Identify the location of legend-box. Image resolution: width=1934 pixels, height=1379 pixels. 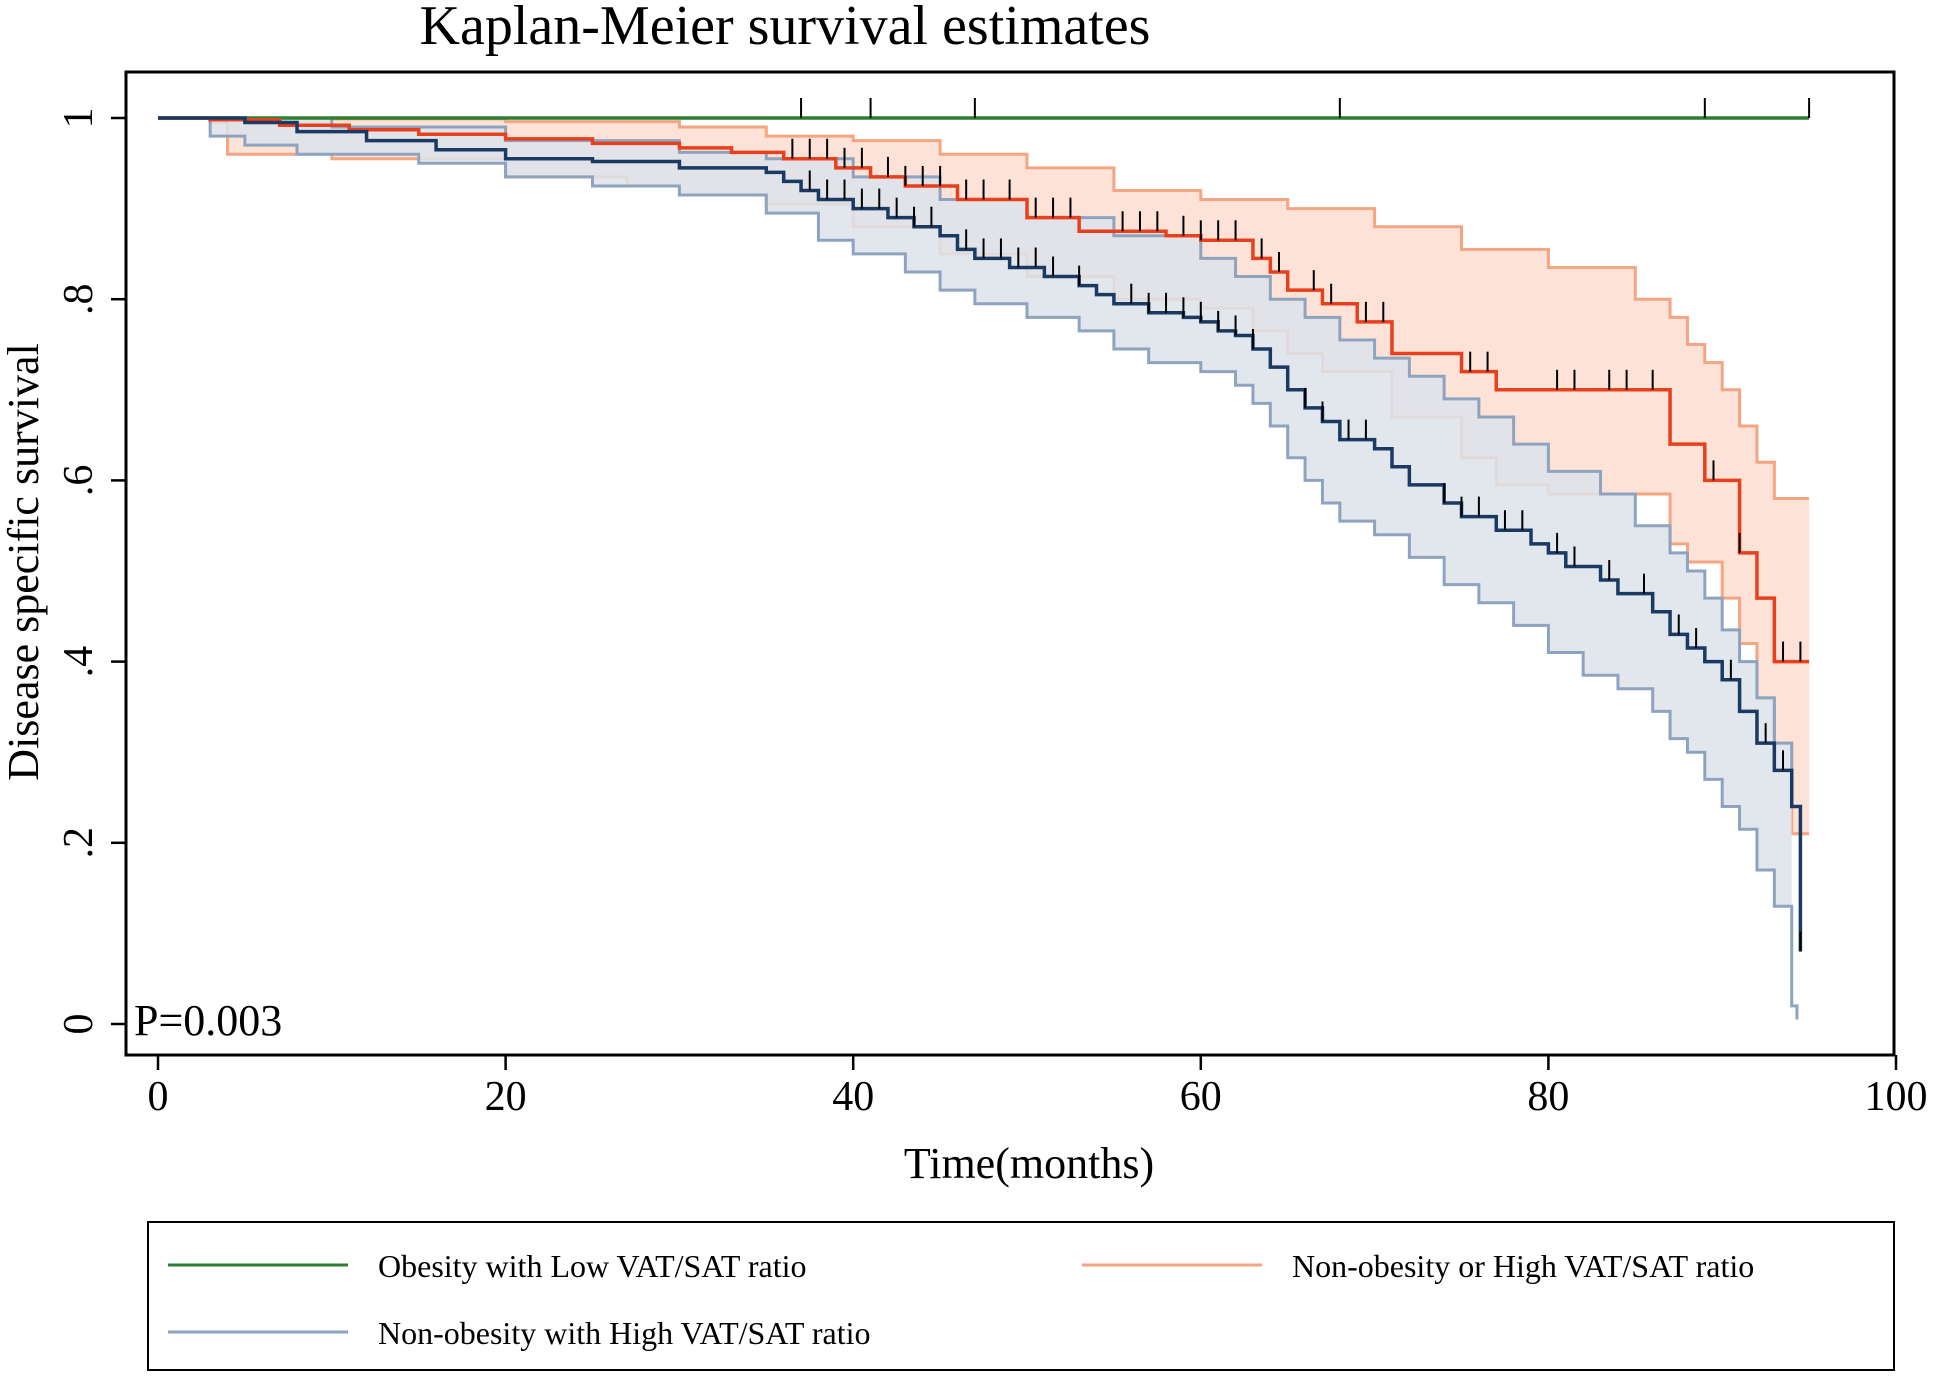
(1021, 1296).